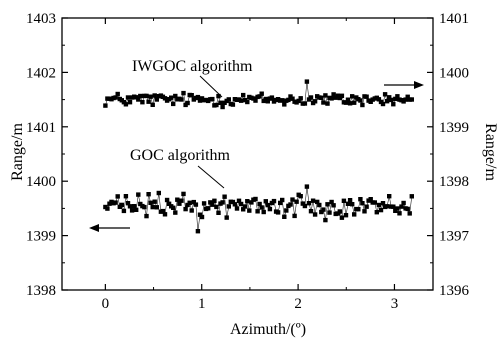 The height and width of the screenshot is (340, 503). What do you see at coordinates (454, 19) in the screenshot?
I see `y-right-tick-label: 1401` at bounding box center [454, 19].